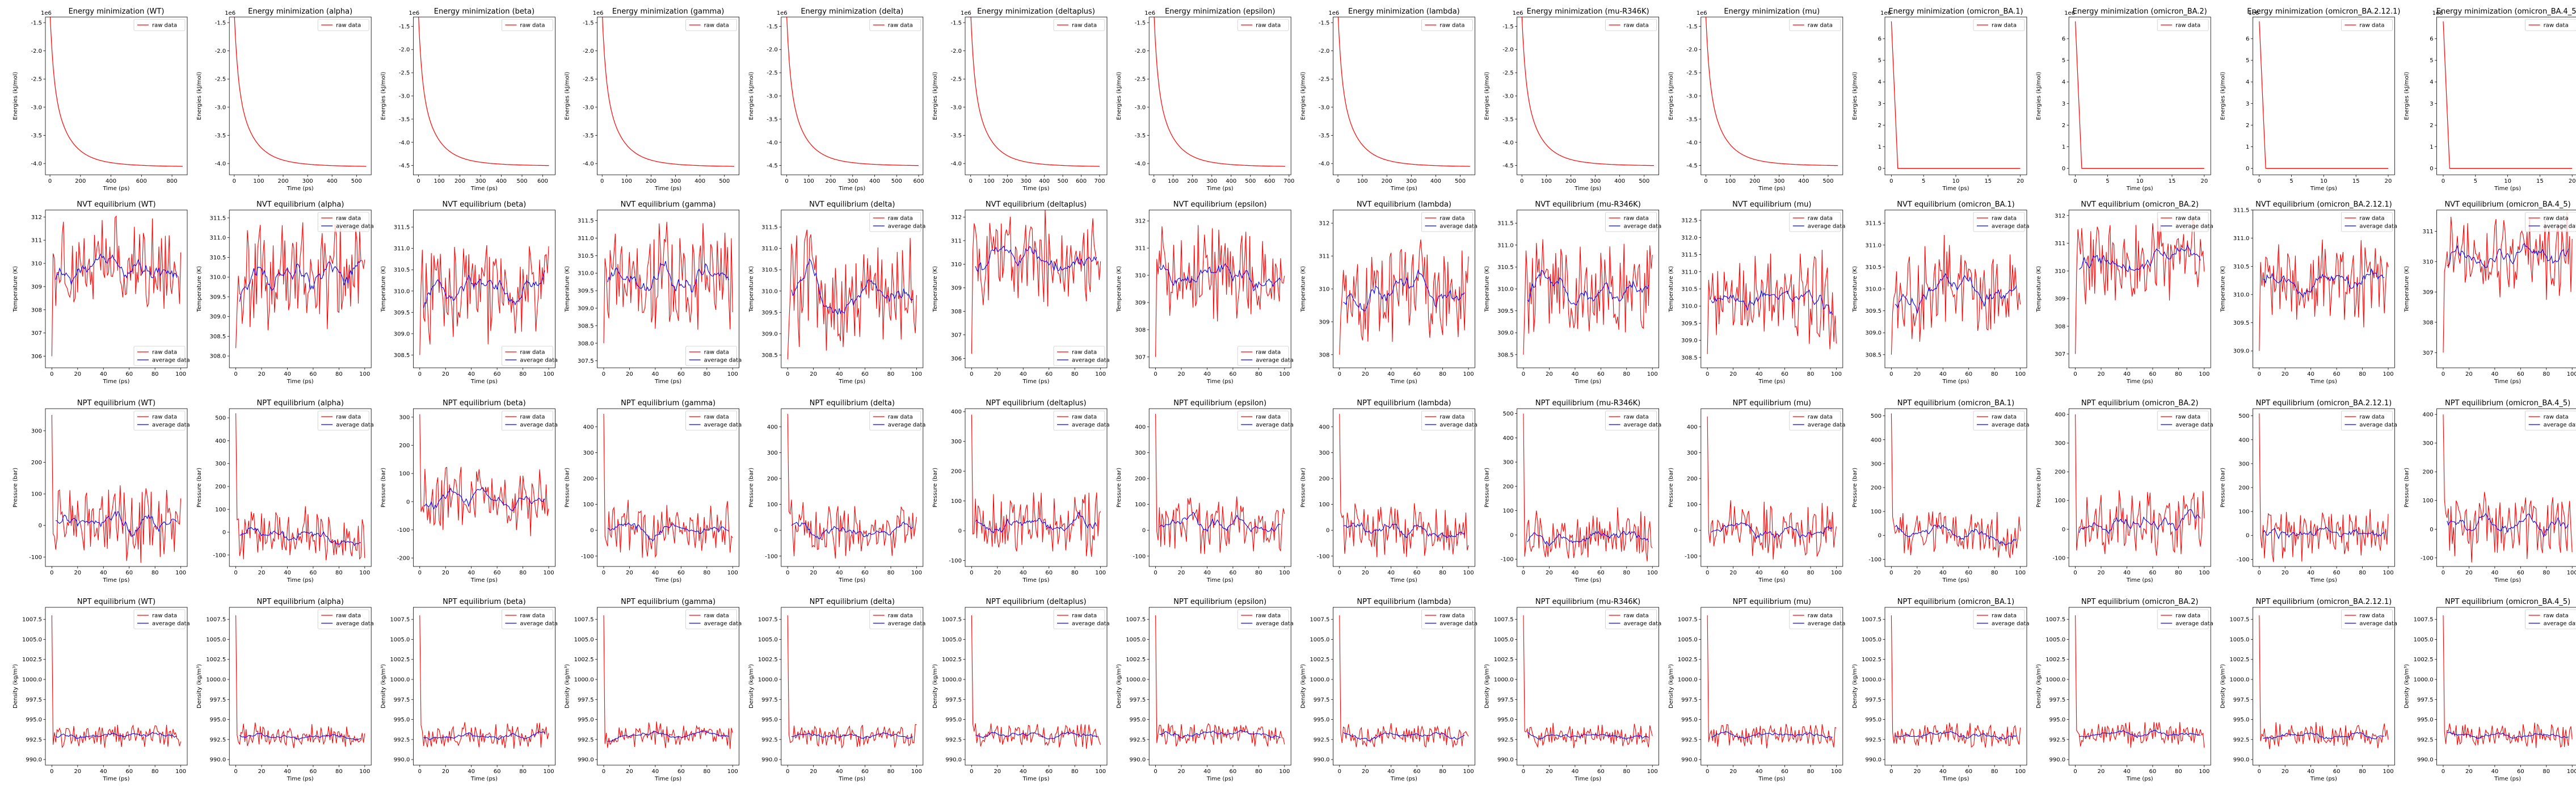 This screenshot has width=2576, height=806. What do you see at coordinates (2506, 11) in the screenshot?
I see `panel-title: Energy minimization (omicron_BA.4_5)` at bounding box center [2506, 11].